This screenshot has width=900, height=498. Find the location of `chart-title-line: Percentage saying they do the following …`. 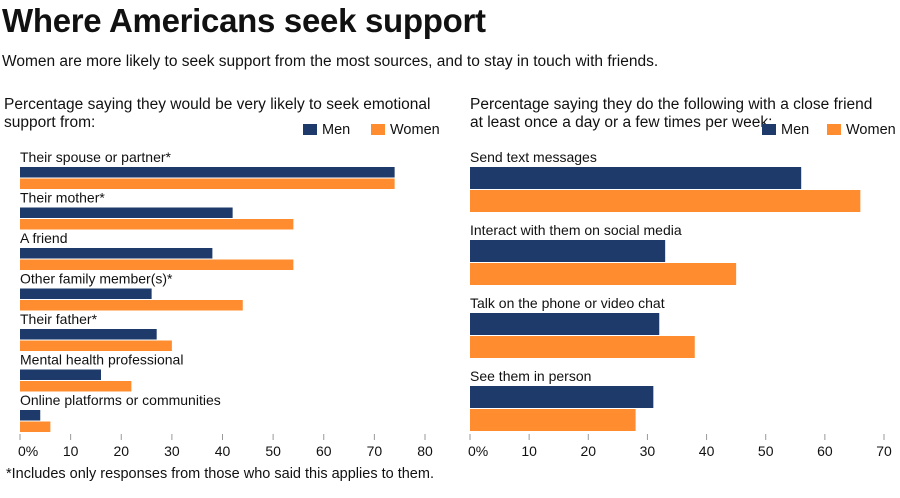

chart-title-line: Percentage saying they do the following … is located at coordinates (671, 104).